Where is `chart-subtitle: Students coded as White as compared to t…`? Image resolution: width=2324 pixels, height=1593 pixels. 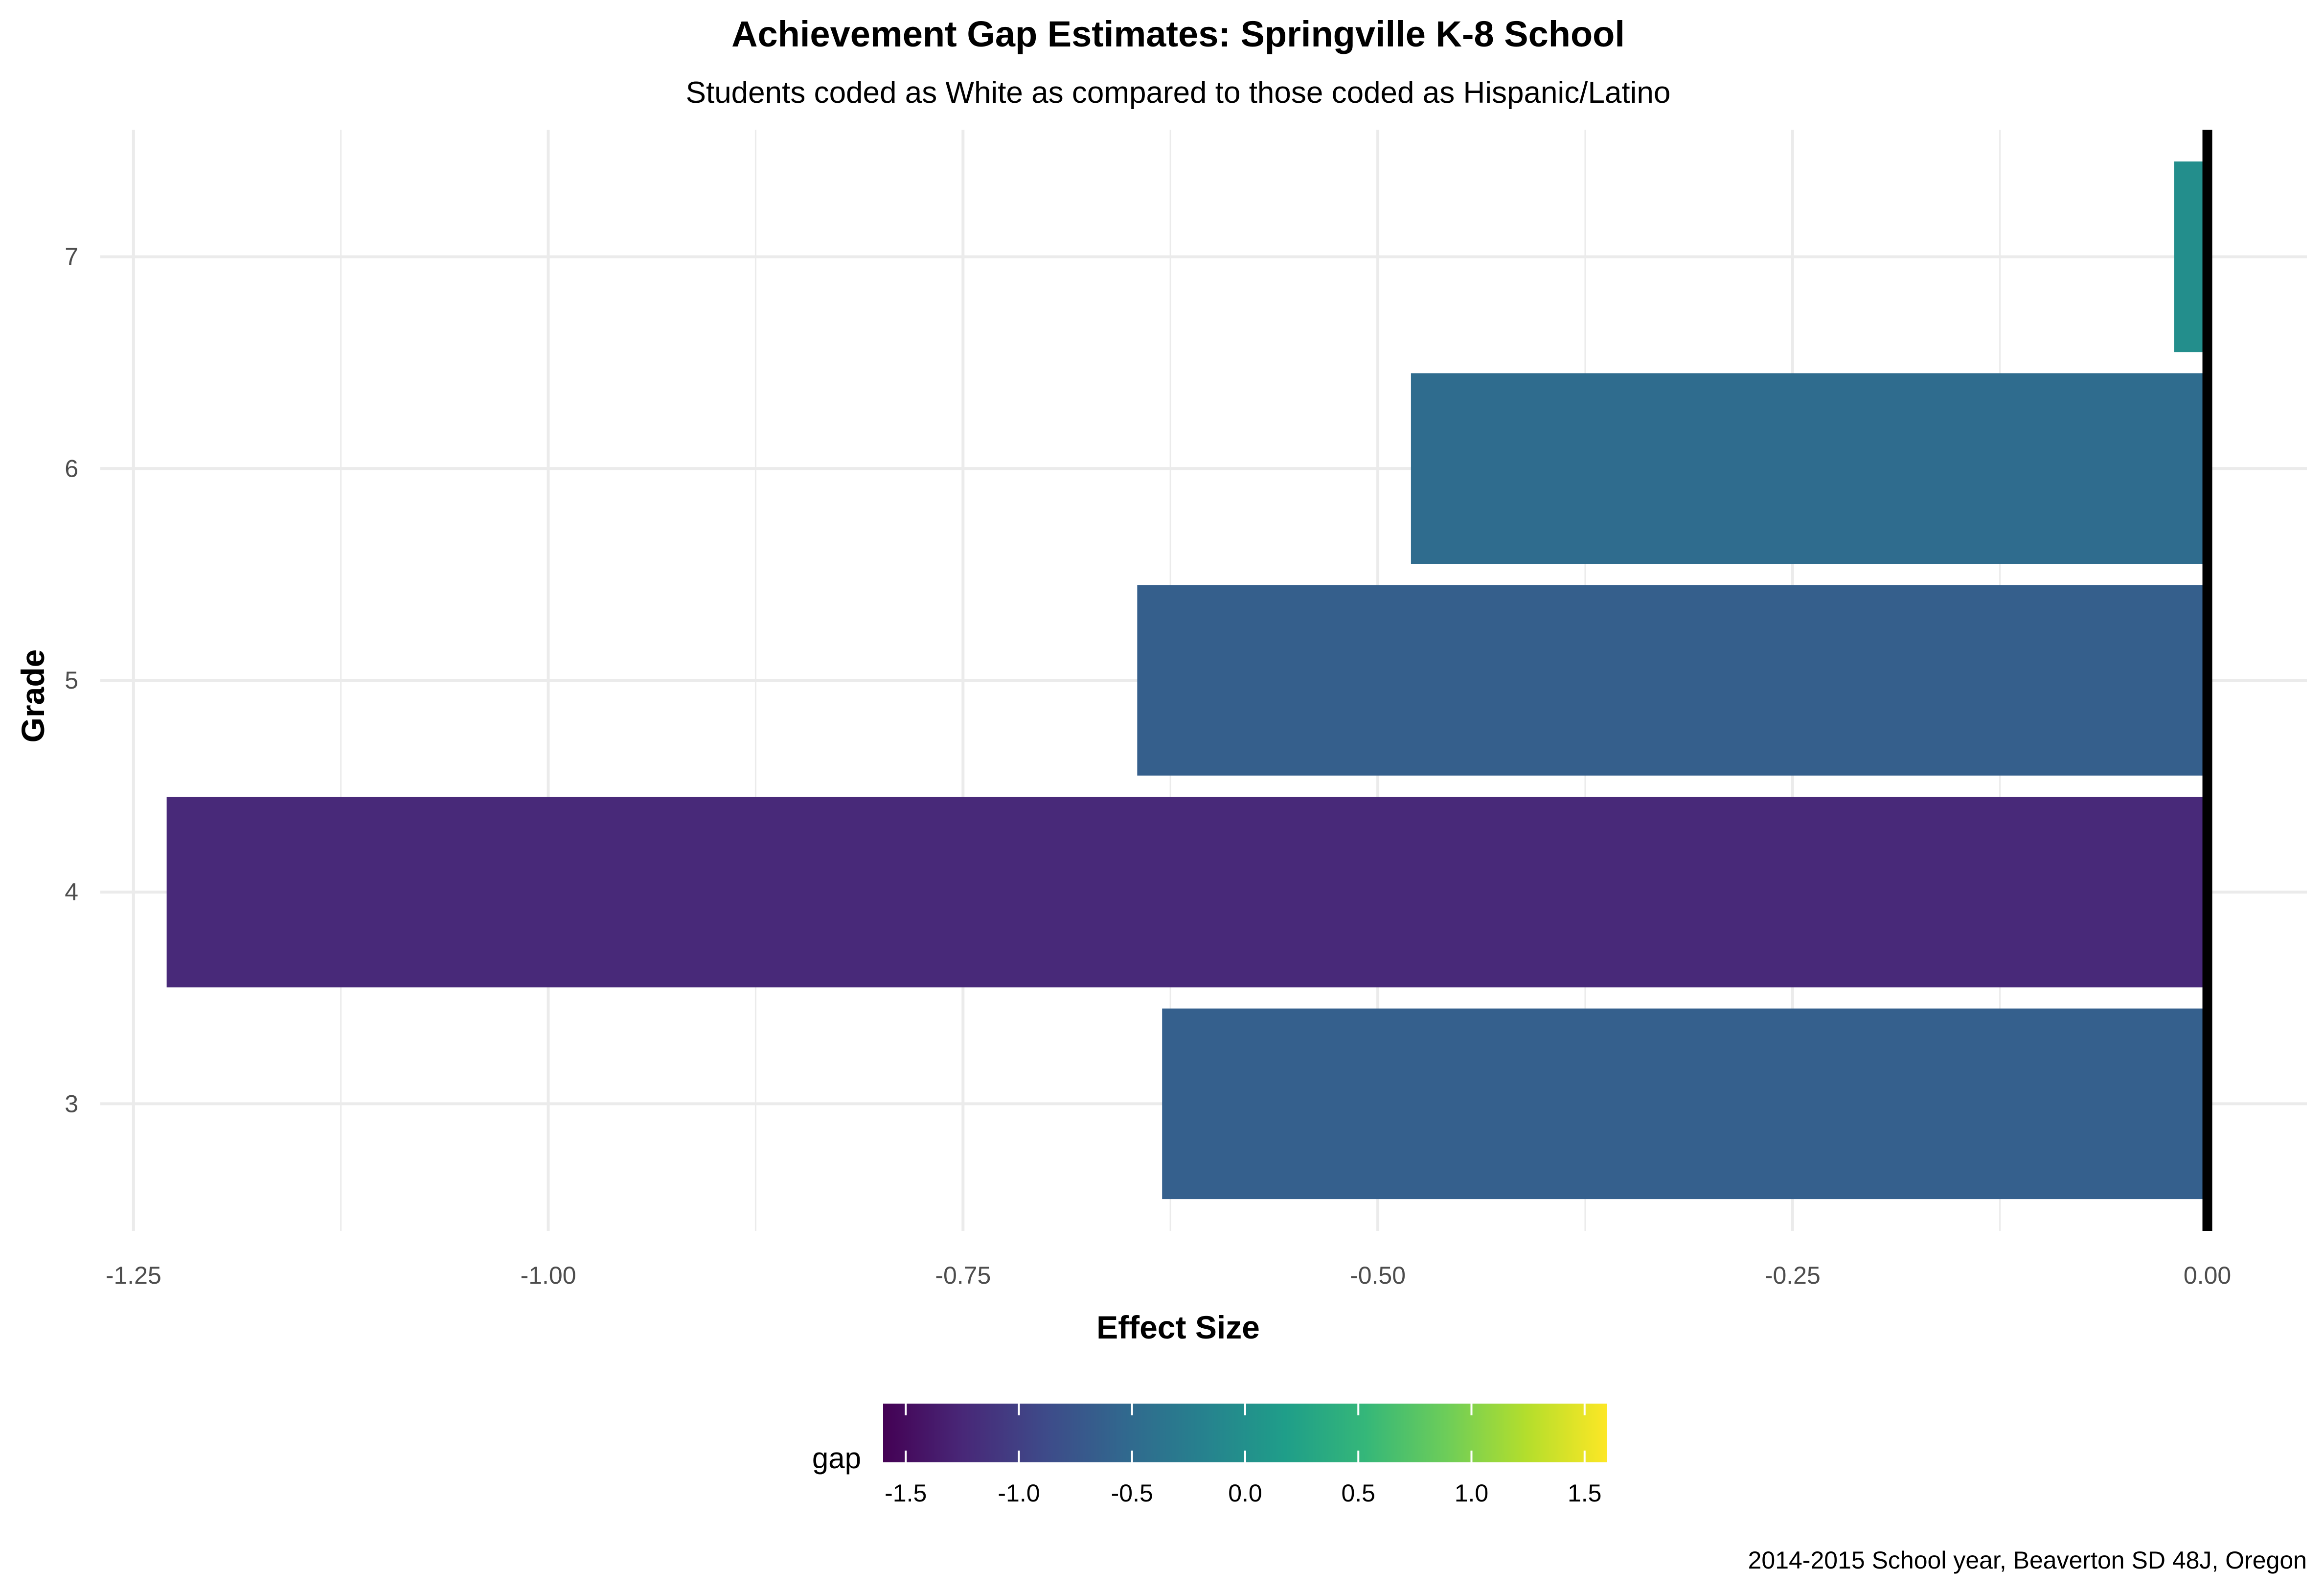 chart-subtitle: Students coded as White as compared to t… is located at coordinates (1178, 93).